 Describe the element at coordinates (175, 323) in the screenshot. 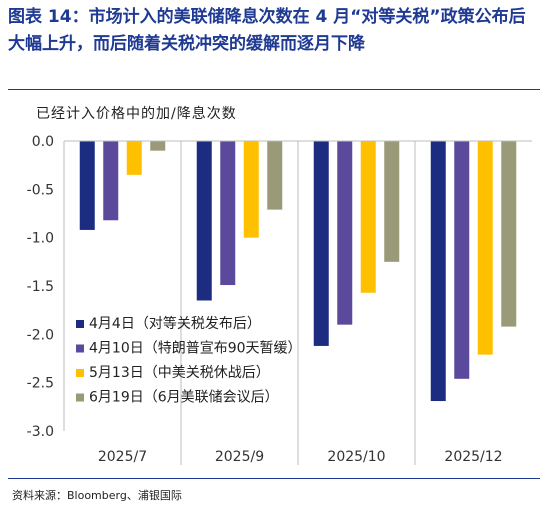

I see `legend-label: 4月4日（对等关税发布后）` at that location.